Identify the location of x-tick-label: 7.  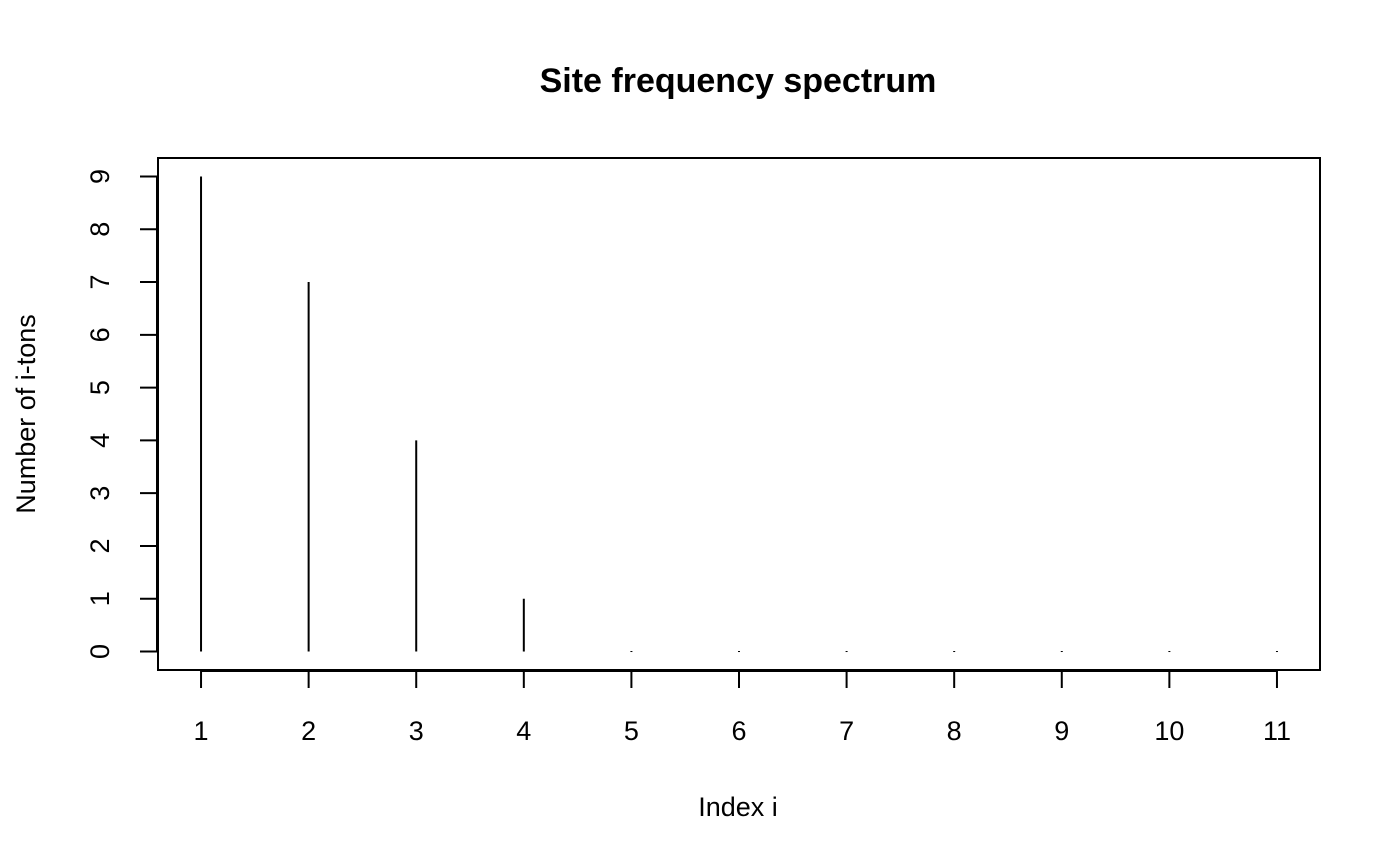
(846, 731).